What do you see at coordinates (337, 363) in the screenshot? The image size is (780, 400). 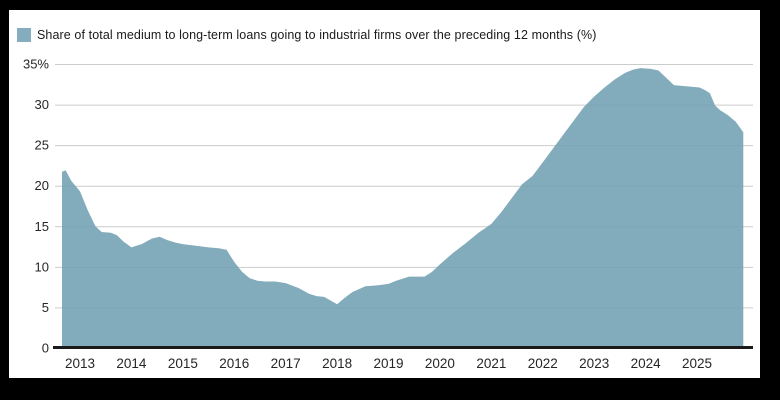 I see `x-axis-tick-label: 2018` at bounding box center [337, 363].